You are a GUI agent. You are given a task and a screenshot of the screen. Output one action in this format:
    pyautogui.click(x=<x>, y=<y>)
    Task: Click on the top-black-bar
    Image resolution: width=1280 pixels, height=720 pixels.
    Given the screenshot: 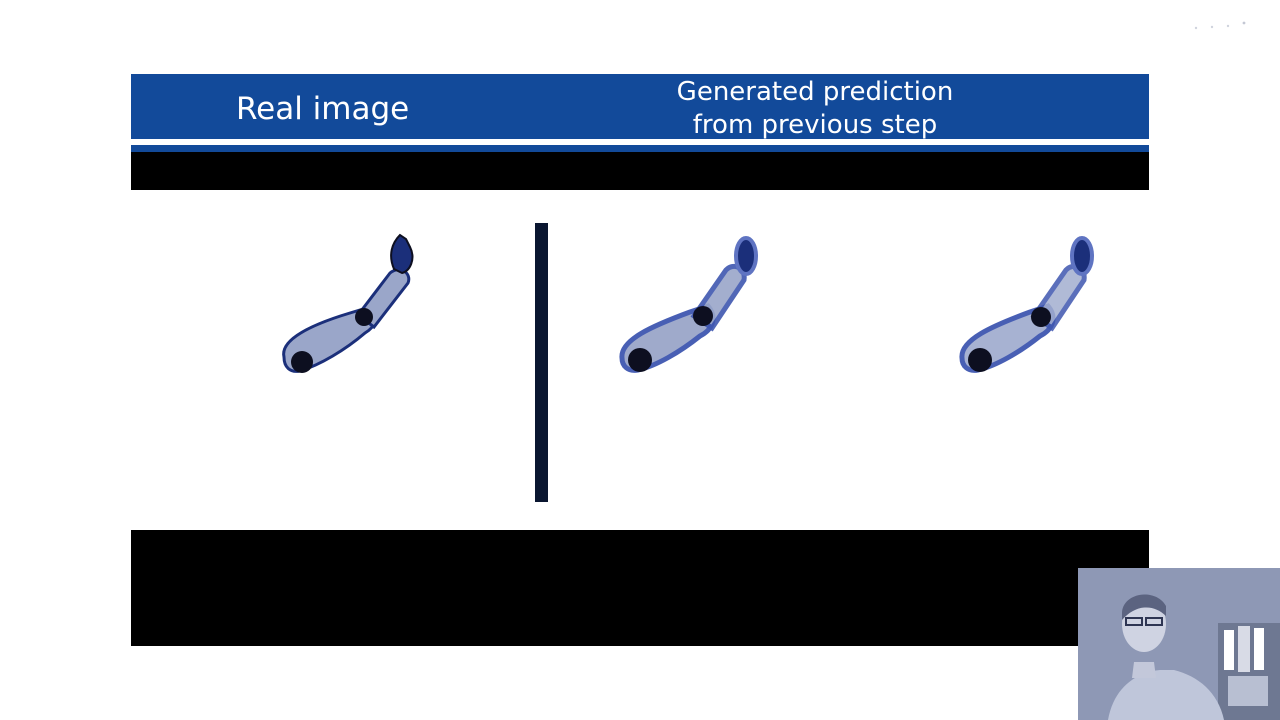 What is the action you would take?
    pyautogui.click(x=640, y=171)
    